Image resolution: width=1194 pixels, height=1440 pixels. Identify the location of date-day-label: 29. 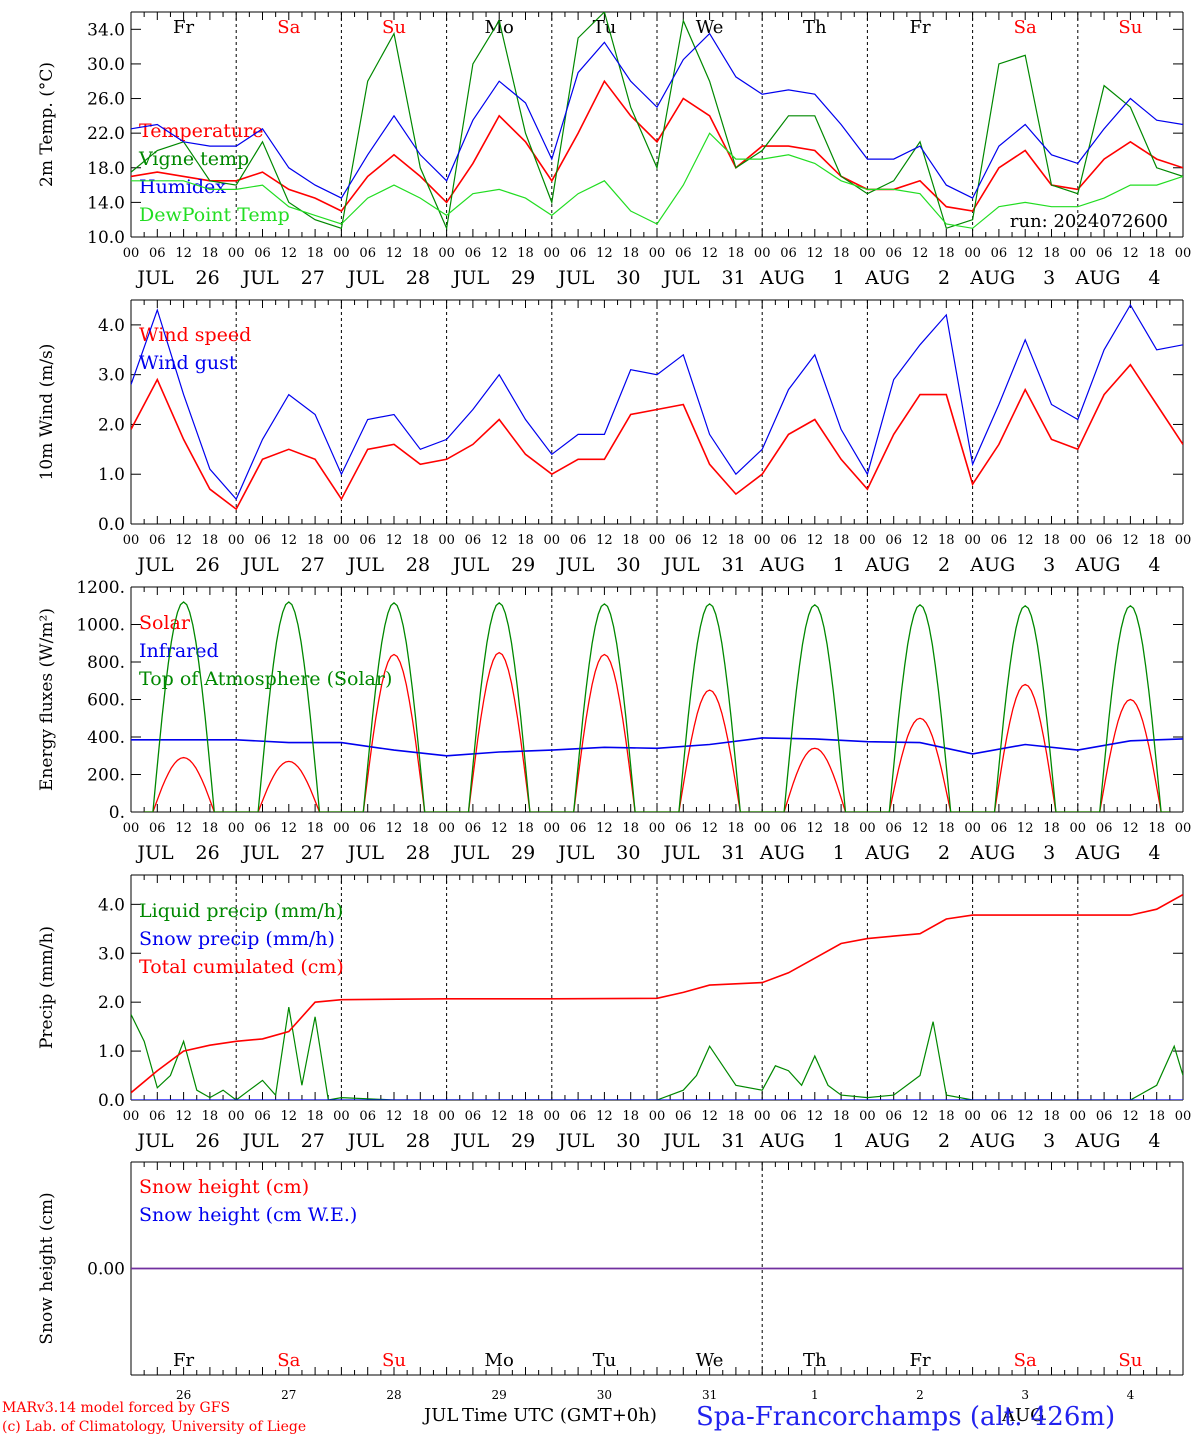
(523, 565).